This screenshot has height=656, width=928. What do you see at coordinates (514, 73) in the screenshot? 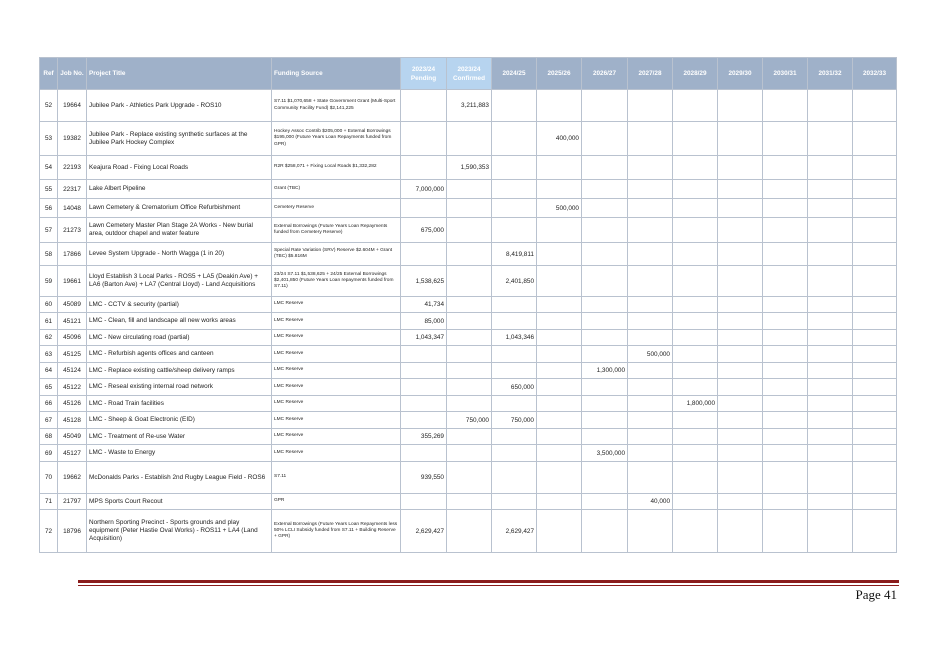
I see `header-year: 2024/25` at bounding box center [514, 73].